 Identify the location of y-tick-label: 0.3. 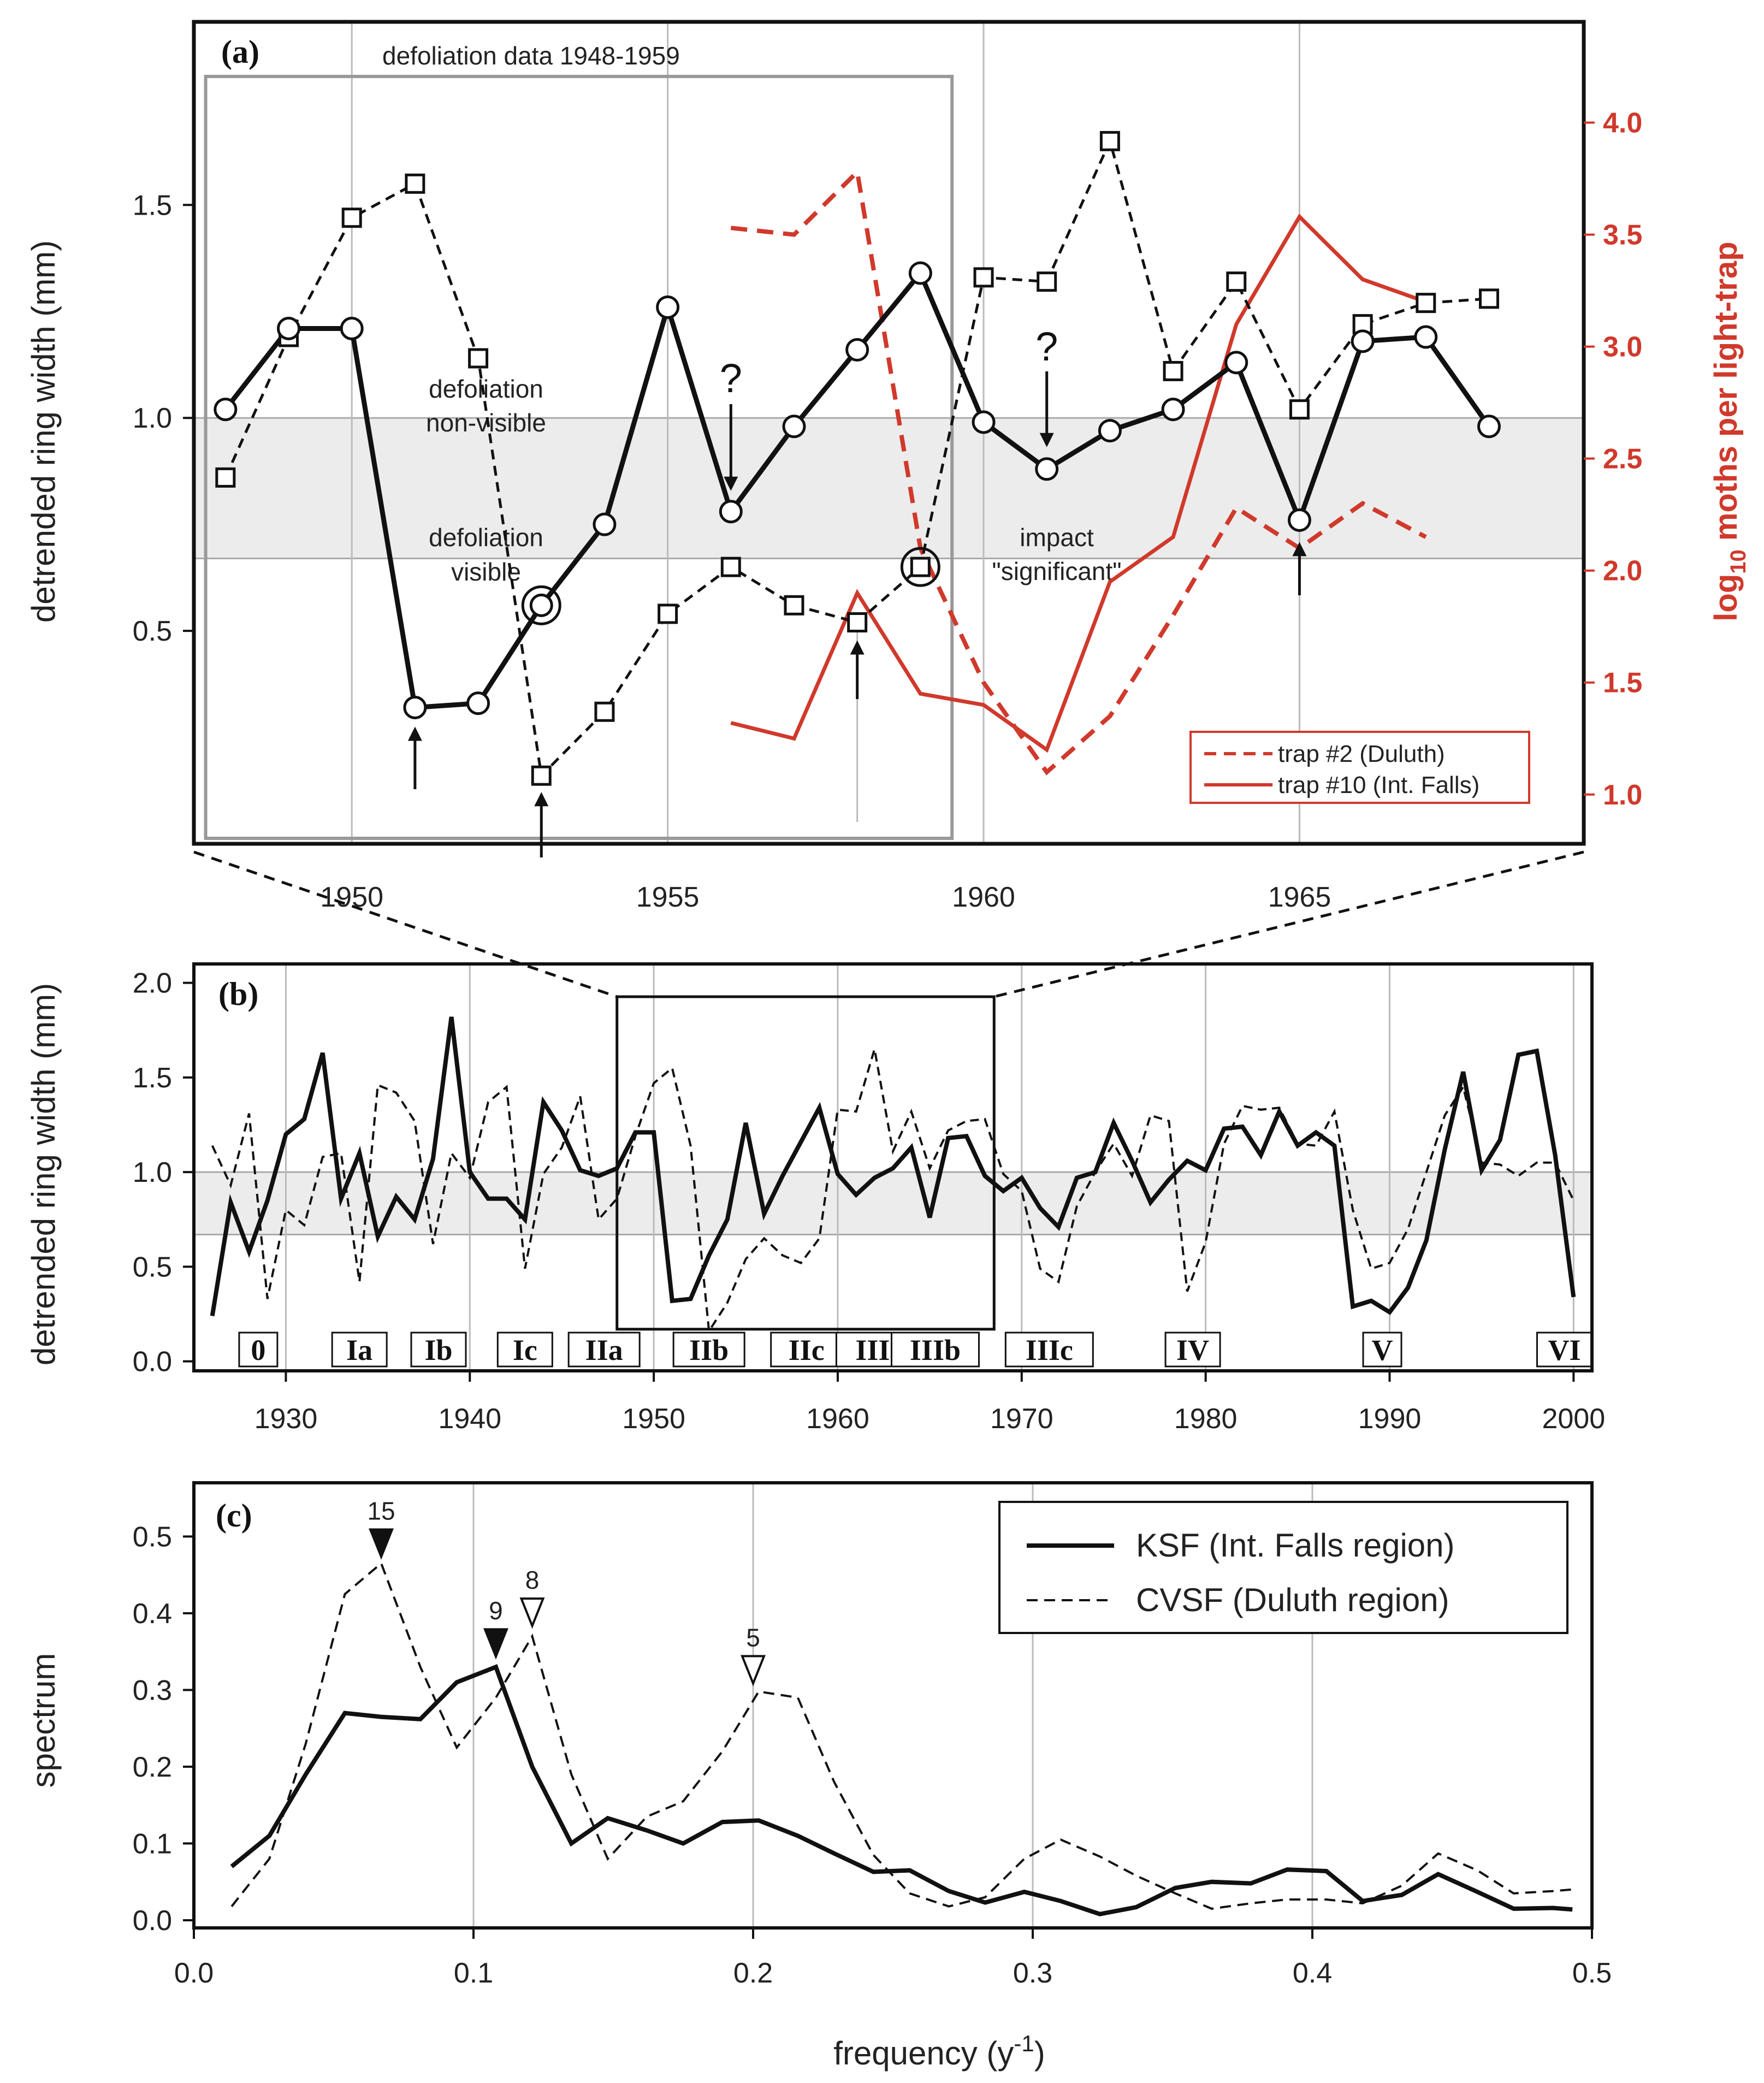
(152, 1690).